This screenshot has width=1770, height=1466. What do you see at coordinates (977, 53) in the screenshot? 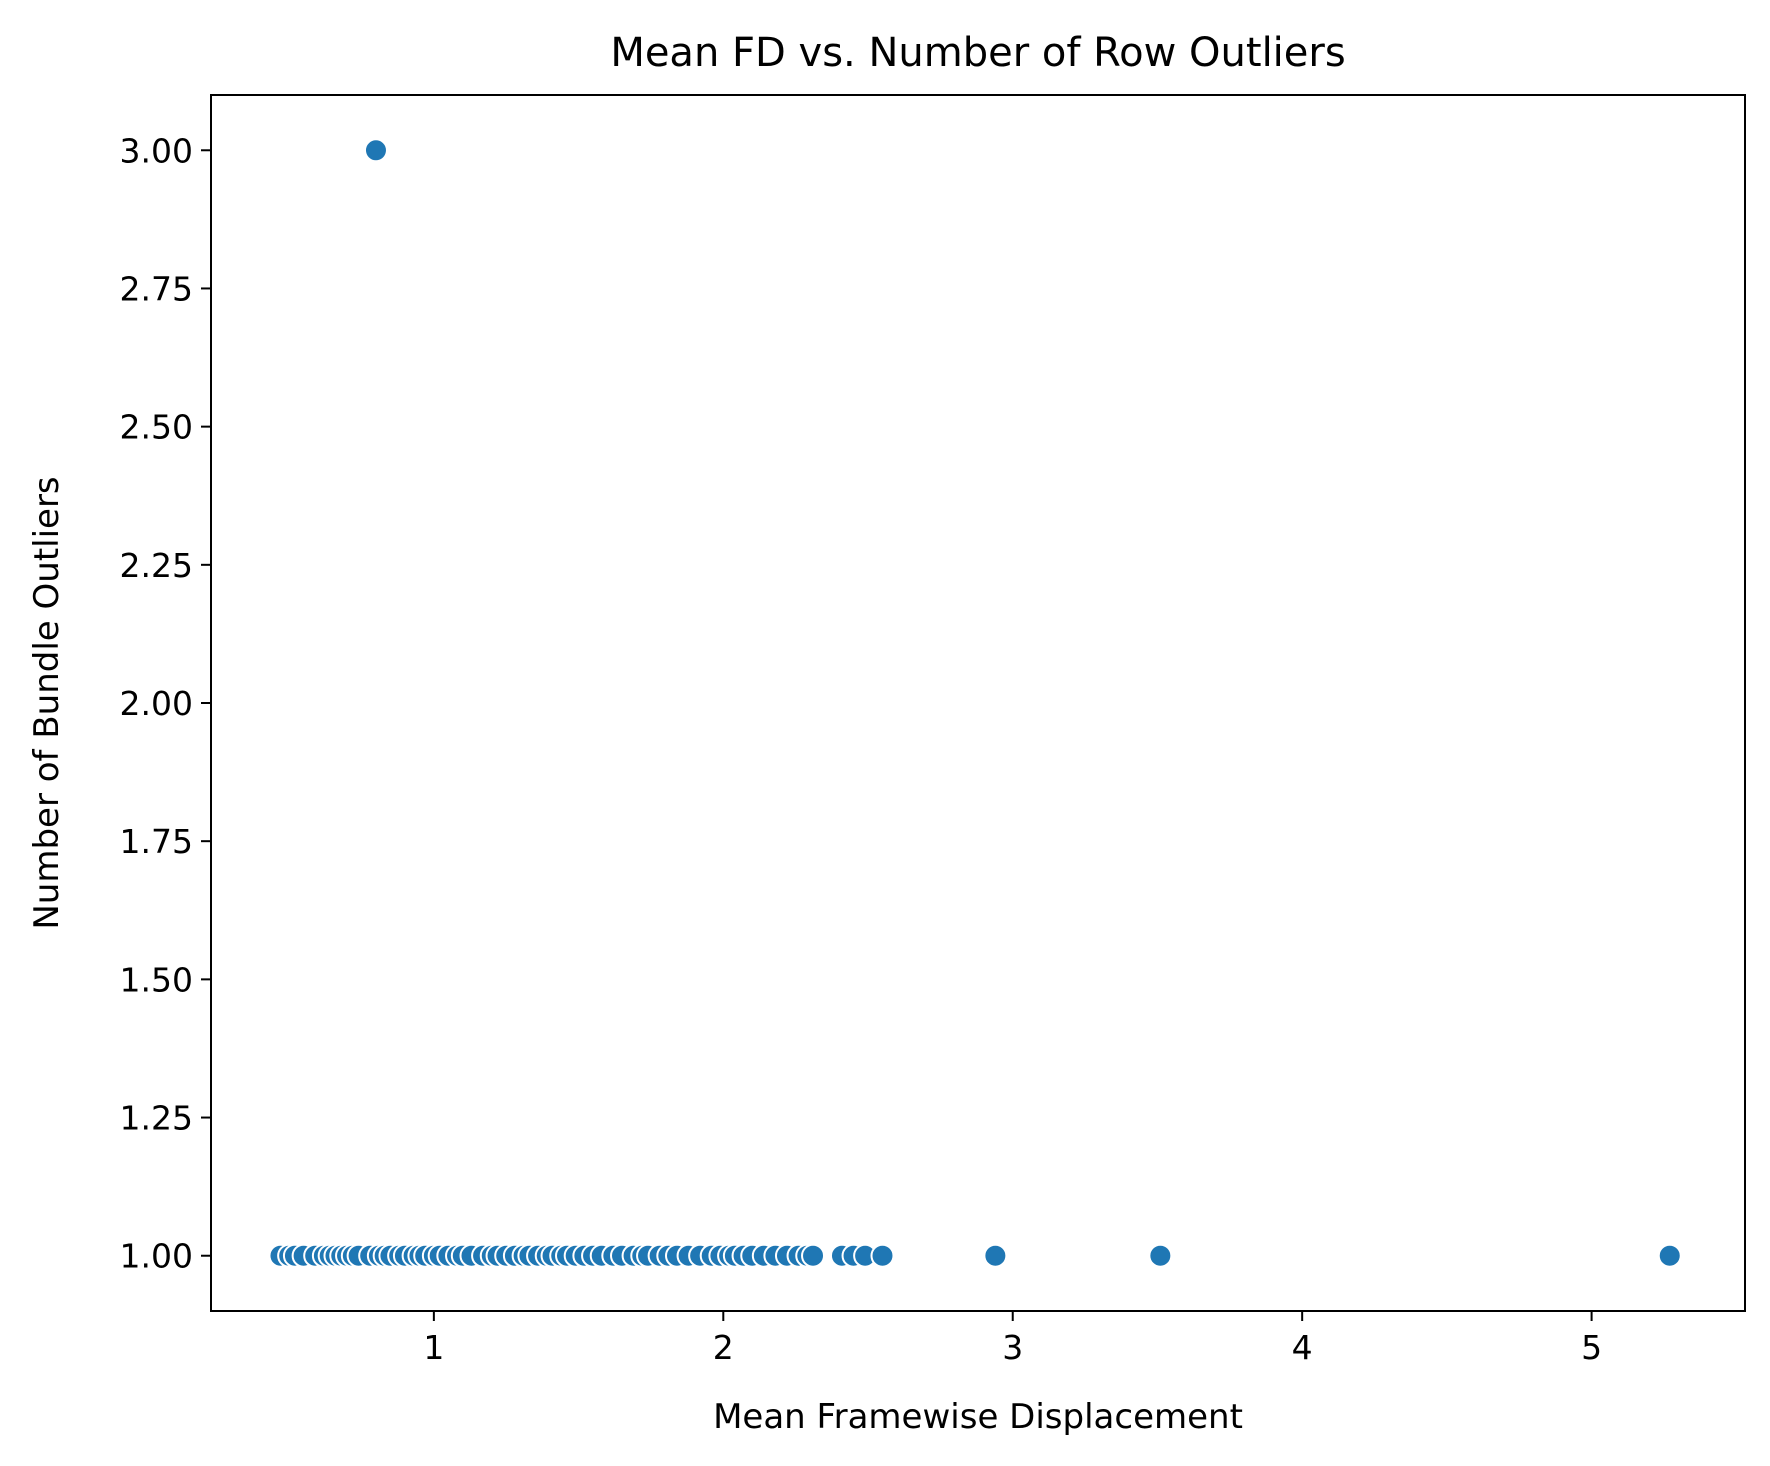
I see `chart-title: Mean FD vs. Number of Row Outliers` at bounding box center [977, 53].